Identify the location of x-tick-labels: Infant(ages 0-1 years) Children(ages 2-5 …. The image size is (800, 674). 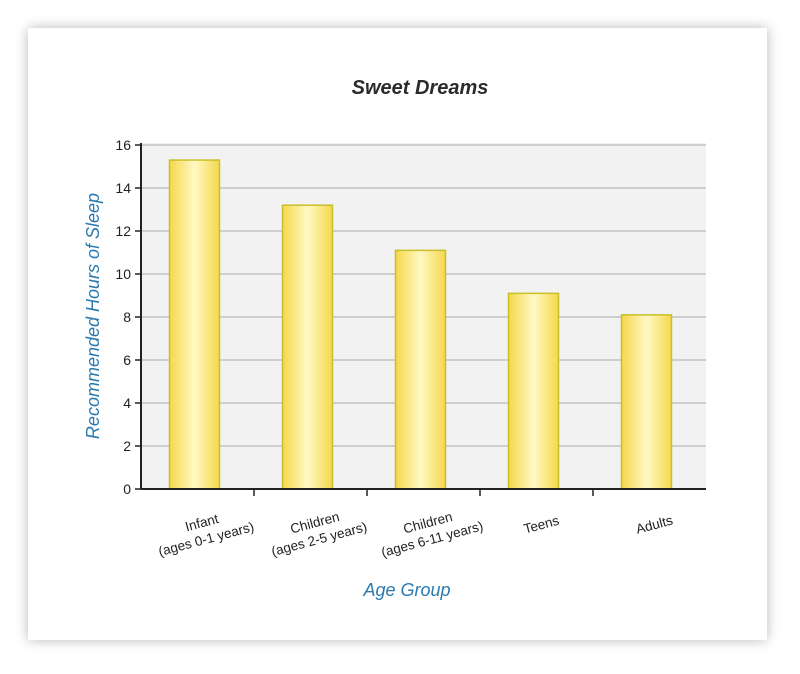
(413, 531).